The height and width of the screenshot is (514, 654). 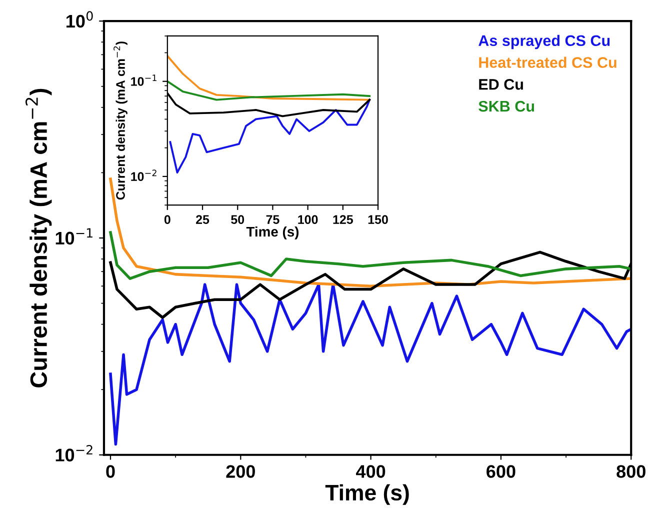 I want to click on x-tick-label: 200, so click(x=240, y=471).